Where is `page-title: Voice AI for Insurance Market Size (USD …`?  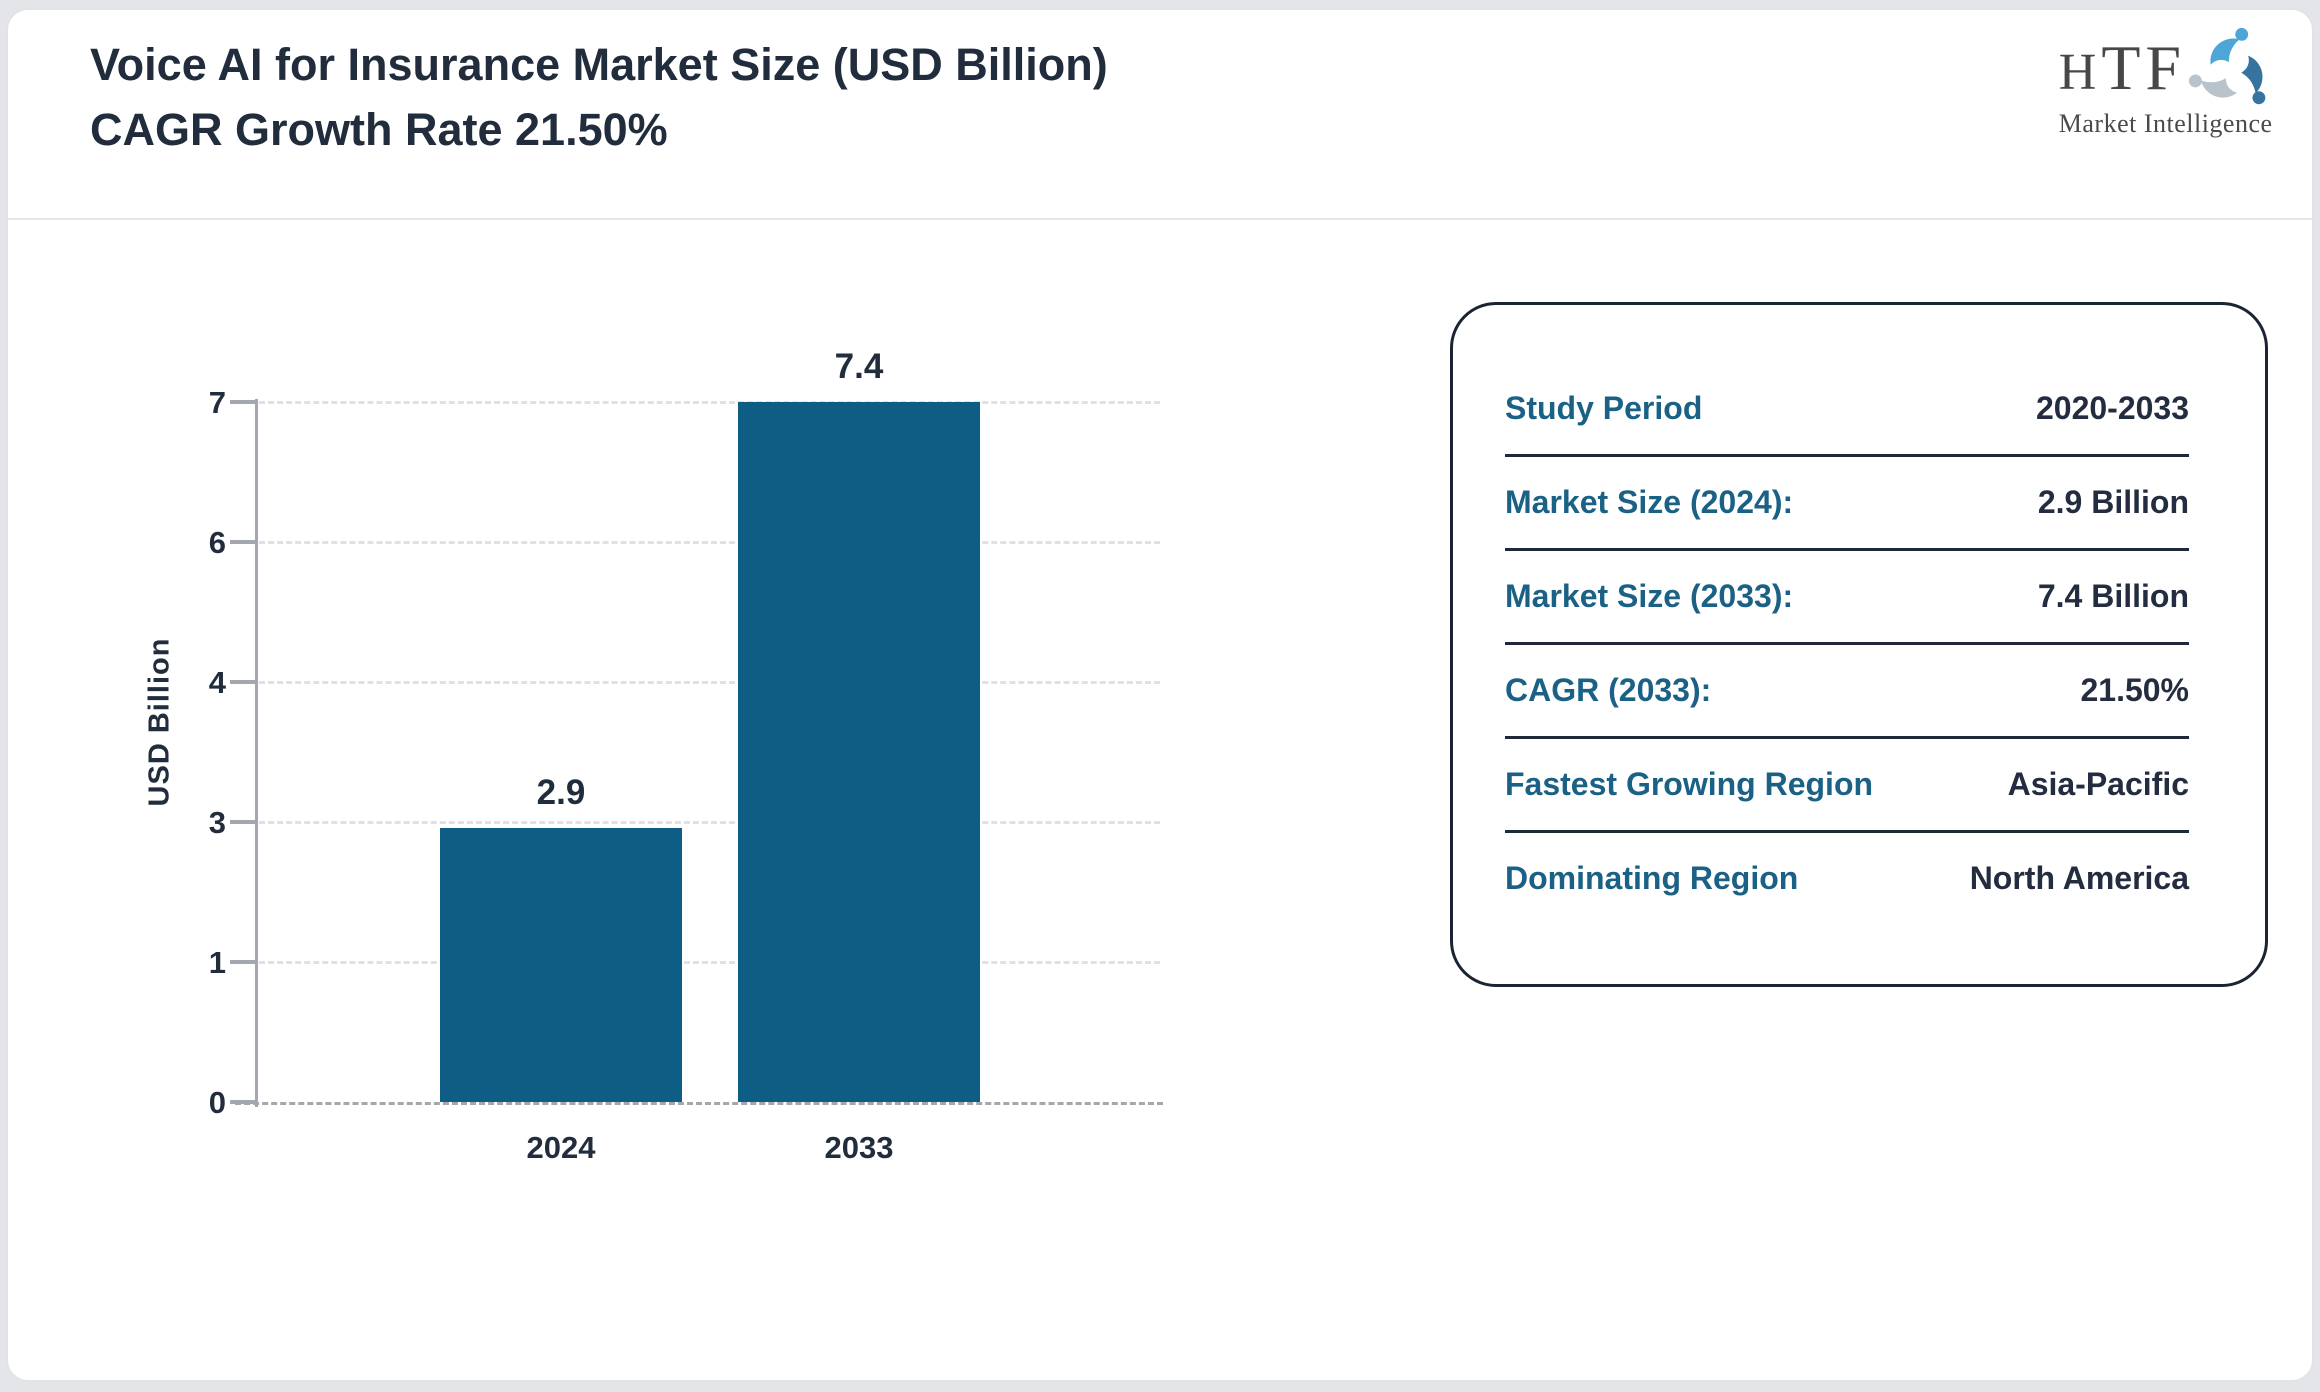 page-title: Voice AI for Insurance Market Size (USD … is located at coordinates (599, 97).